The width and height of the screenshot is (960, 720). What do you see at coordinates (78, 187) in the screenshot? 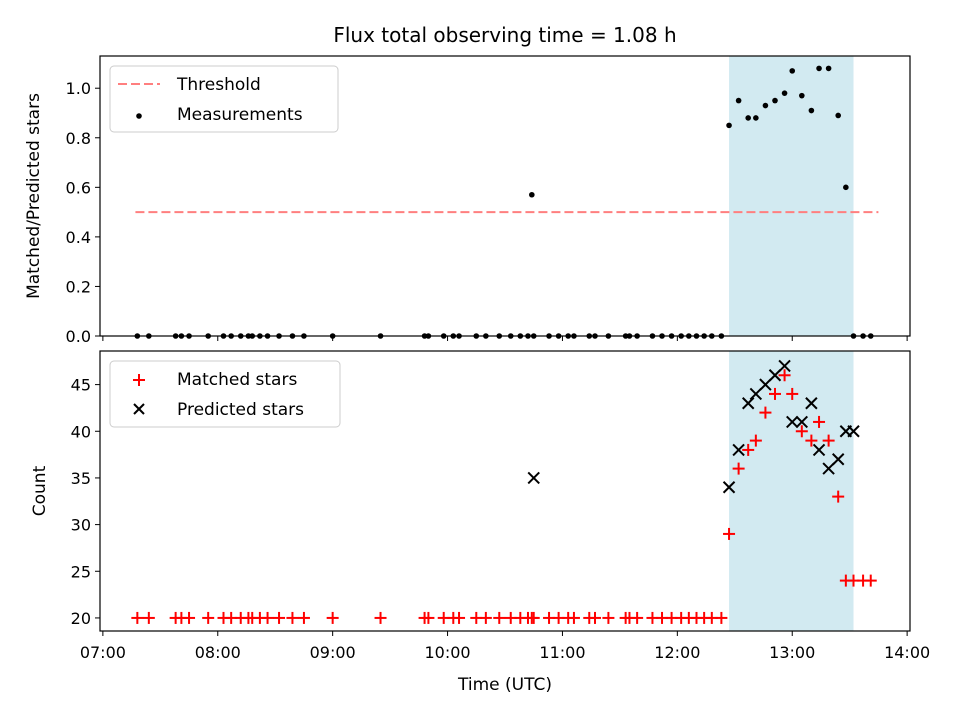
I see `y-tick-label: 0.6` at bounding box center [78, 187].